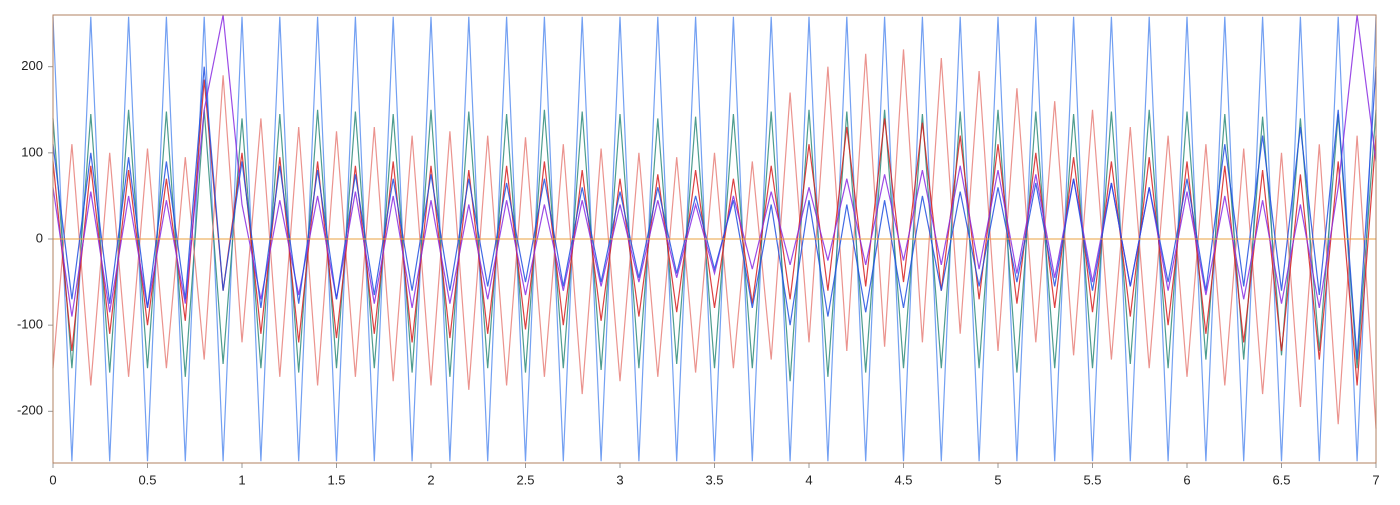  What do you see at coordinates (1281, 479) in the screenshot?
I see `x-tick-label: 6.5` at bounding box center [1281, 479].